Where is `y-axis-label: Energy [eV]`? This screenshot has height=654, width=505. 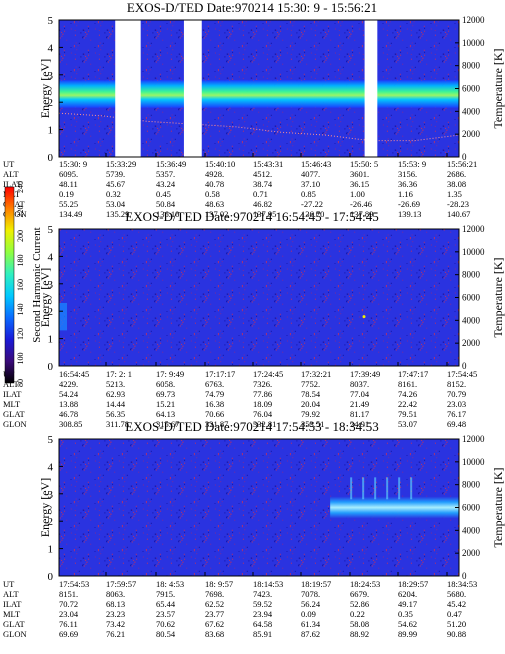 y-axis-label: Energy [eV] is located at coordinates (45, 507).